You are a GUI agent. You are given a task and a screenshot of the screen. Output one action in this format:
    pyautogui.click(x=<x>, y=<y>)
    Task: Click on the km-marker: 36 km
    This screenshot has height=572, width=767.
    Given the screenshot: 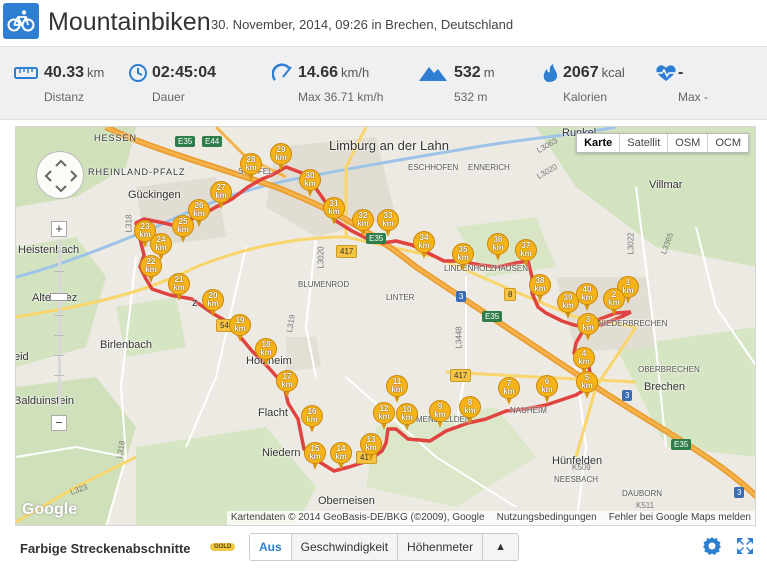 What is the action you would take?
    pyautogui.click(x=498, y=248)
    